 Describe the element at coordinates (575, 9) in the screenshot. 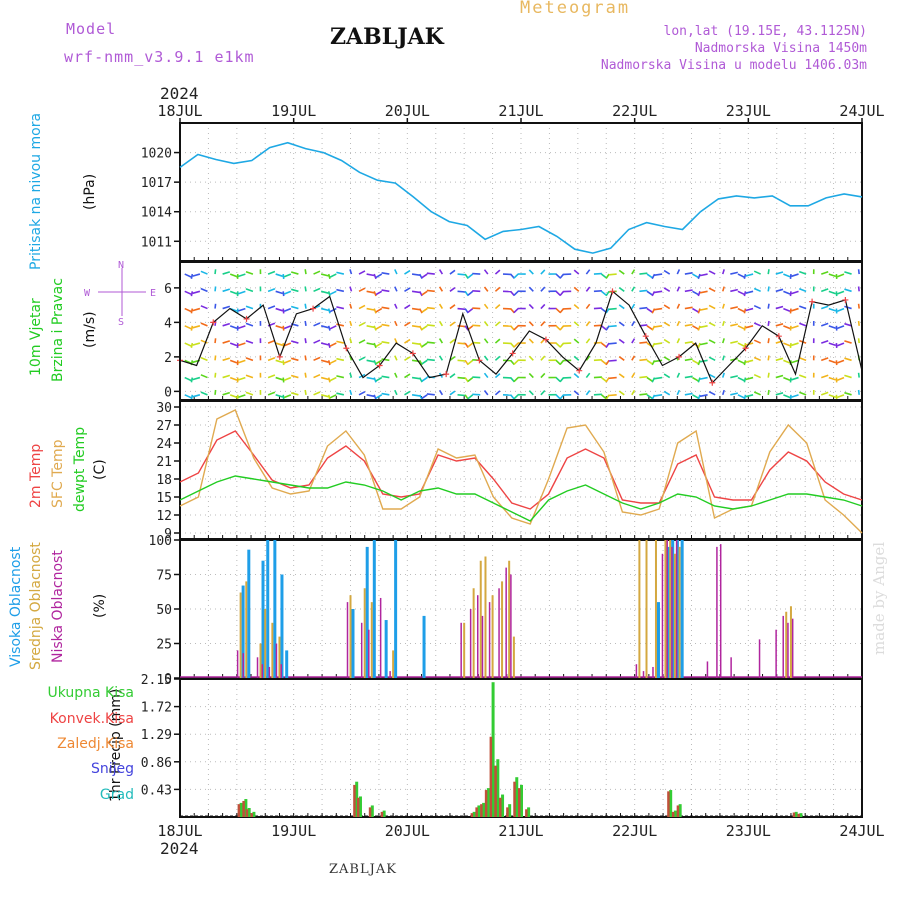

I see `meteogram-title: Meteogram` at that location.